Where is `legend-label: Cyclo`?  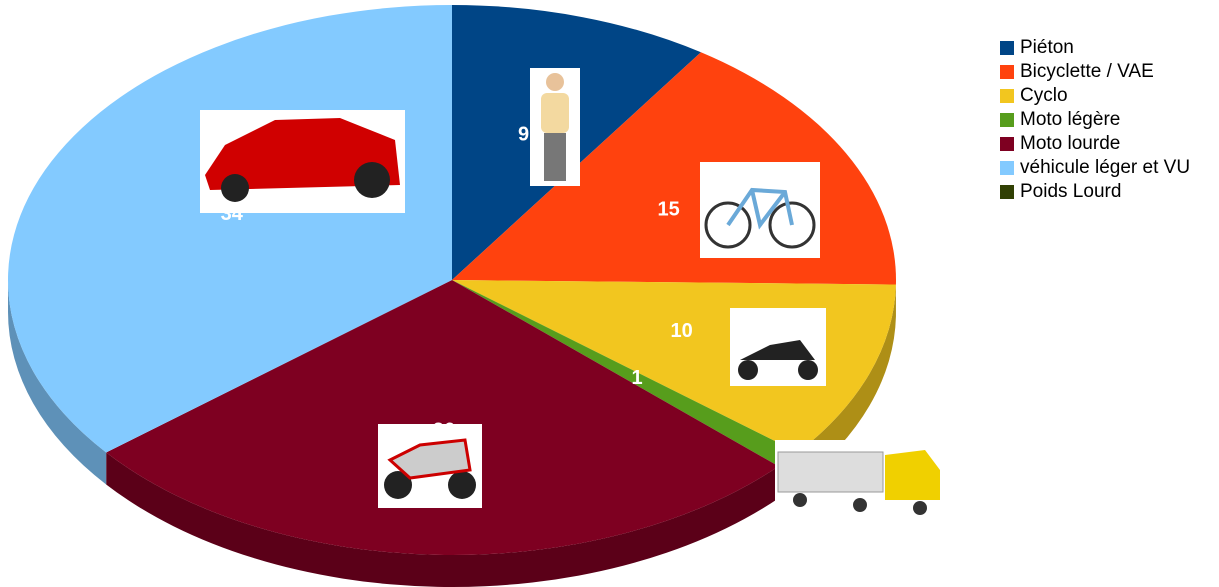
legend-label: Cyclo is located at coordinates (1044, 95).